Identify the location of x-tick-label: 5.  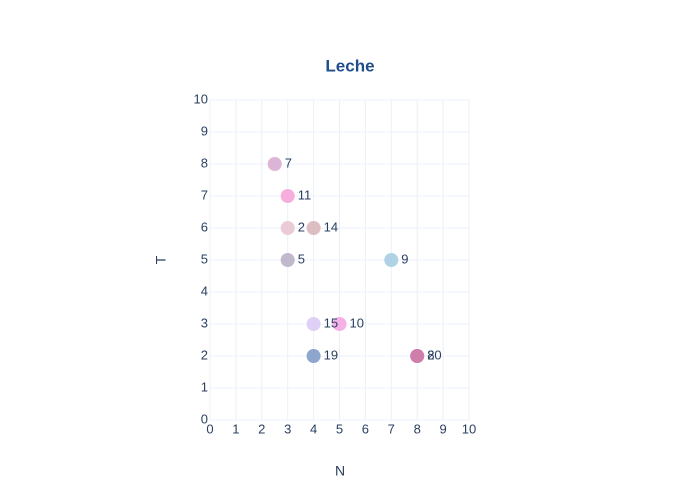
(339, 428).